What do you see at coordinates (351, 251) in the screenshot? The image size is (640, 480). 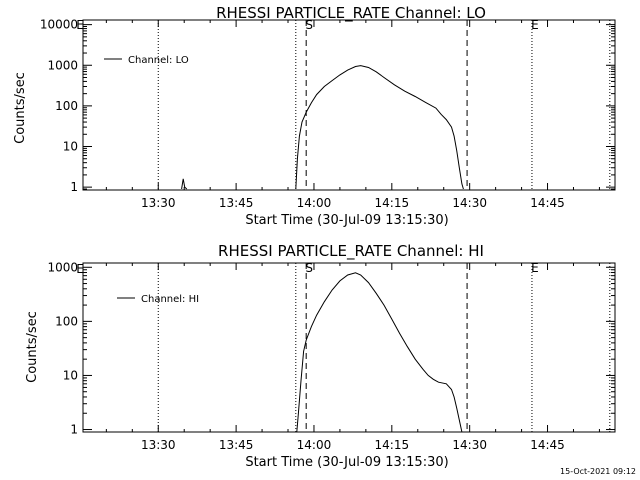 I see `chart-title: RHESSI PARTICLE_RATE Channel: HI` at bounding box center [351, 251].